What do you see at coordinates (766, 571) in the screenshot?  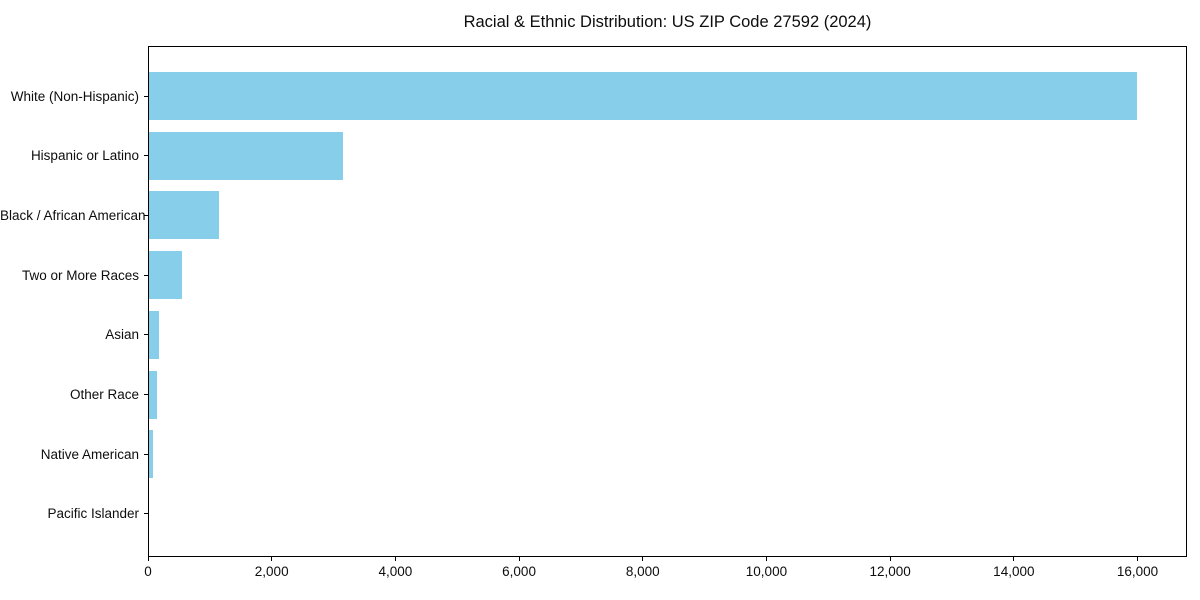 I see `x-tick-label-5: 10,000` at bounding box center [766, 571].